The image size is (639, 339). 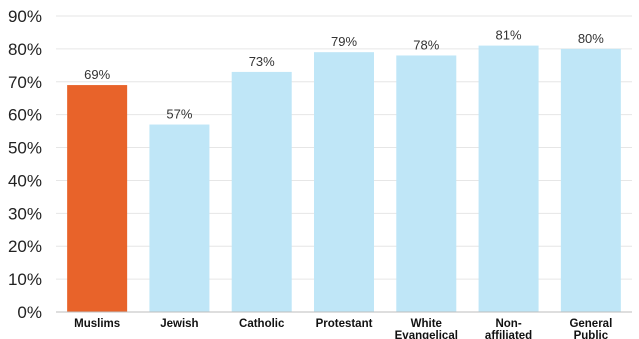 What do you see at coordinates (590, 324) in the screenshot?
I see `category-label-6: General` at bounding box center [590, 324].